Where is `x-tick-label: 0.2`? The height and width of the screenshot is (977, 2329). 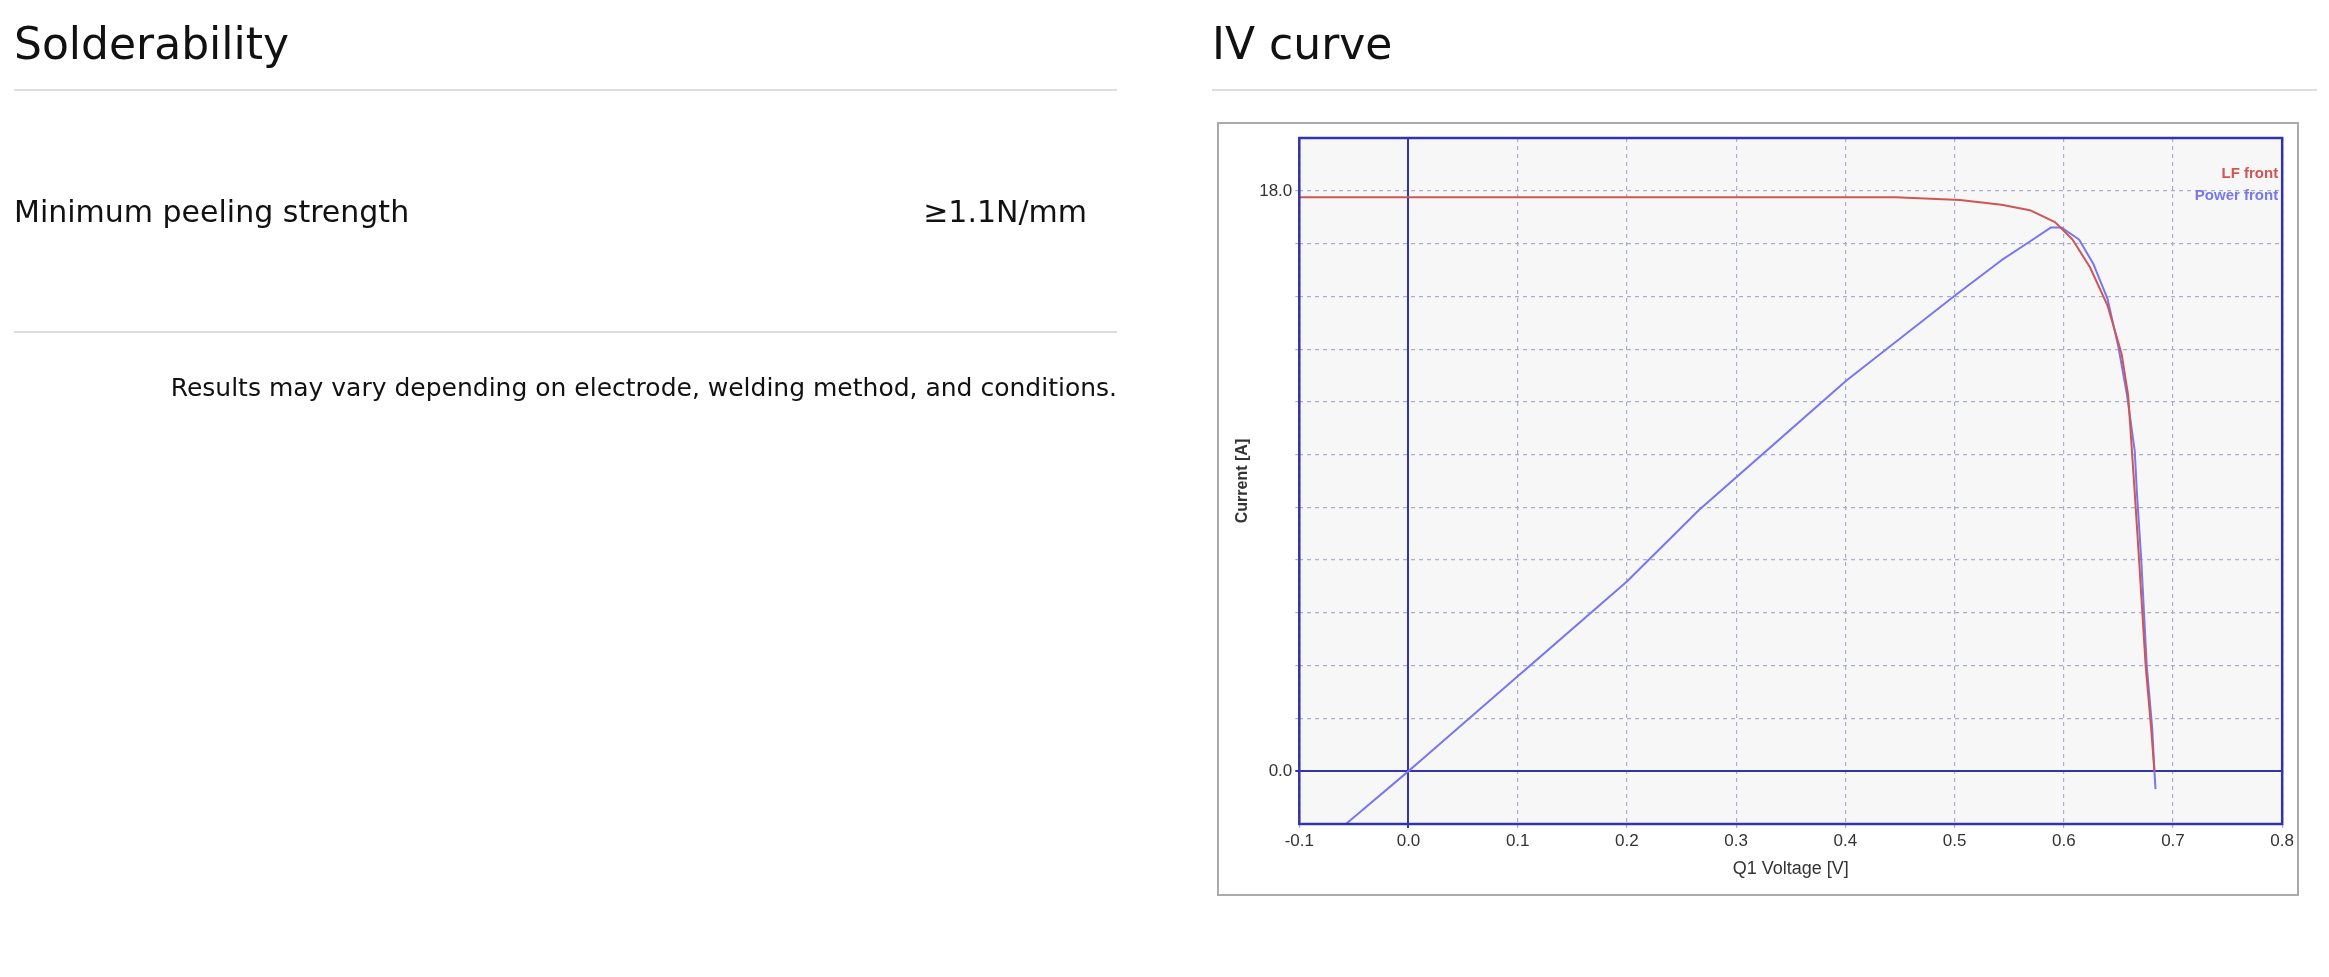
x-tick-label: 0.2 is located at coordinates (1627, 840).